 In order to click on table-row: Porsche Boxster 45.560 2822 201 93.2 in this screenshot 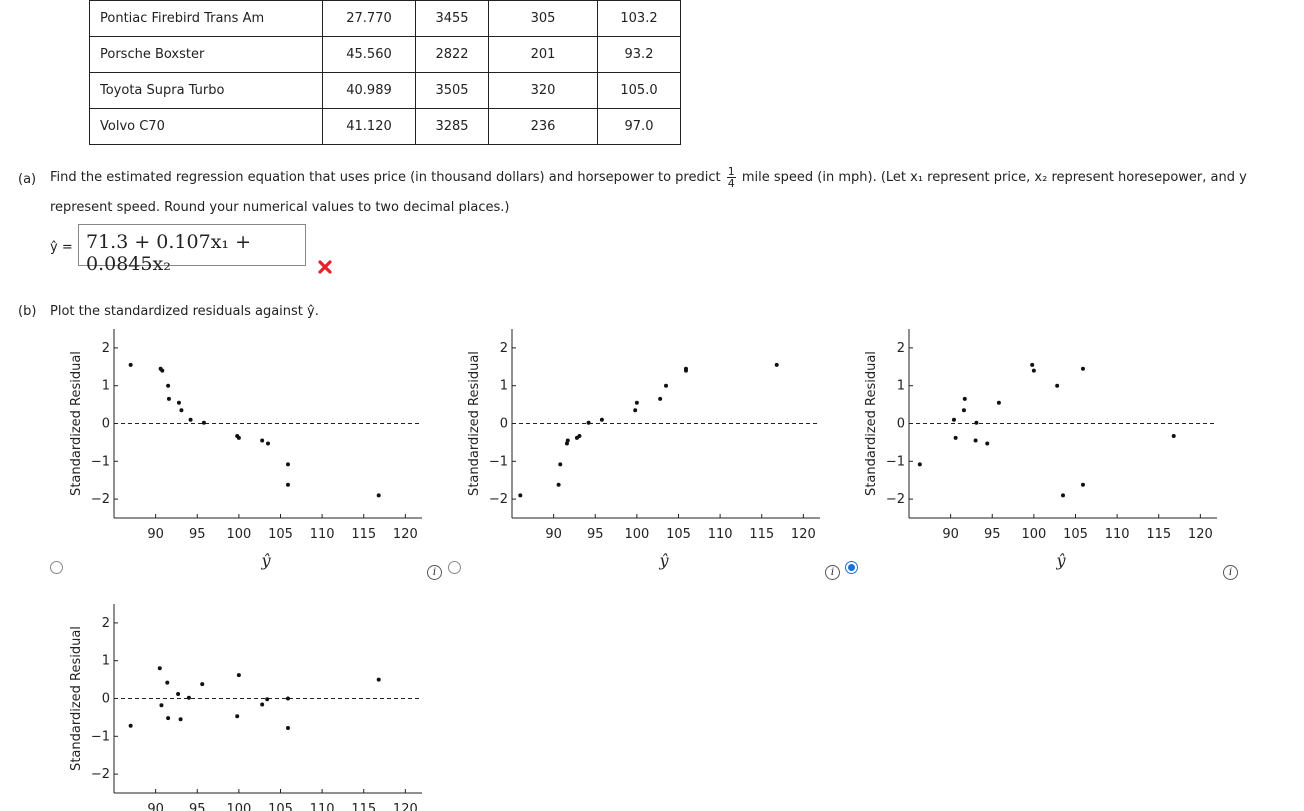, I will do `click(385, 54)`.